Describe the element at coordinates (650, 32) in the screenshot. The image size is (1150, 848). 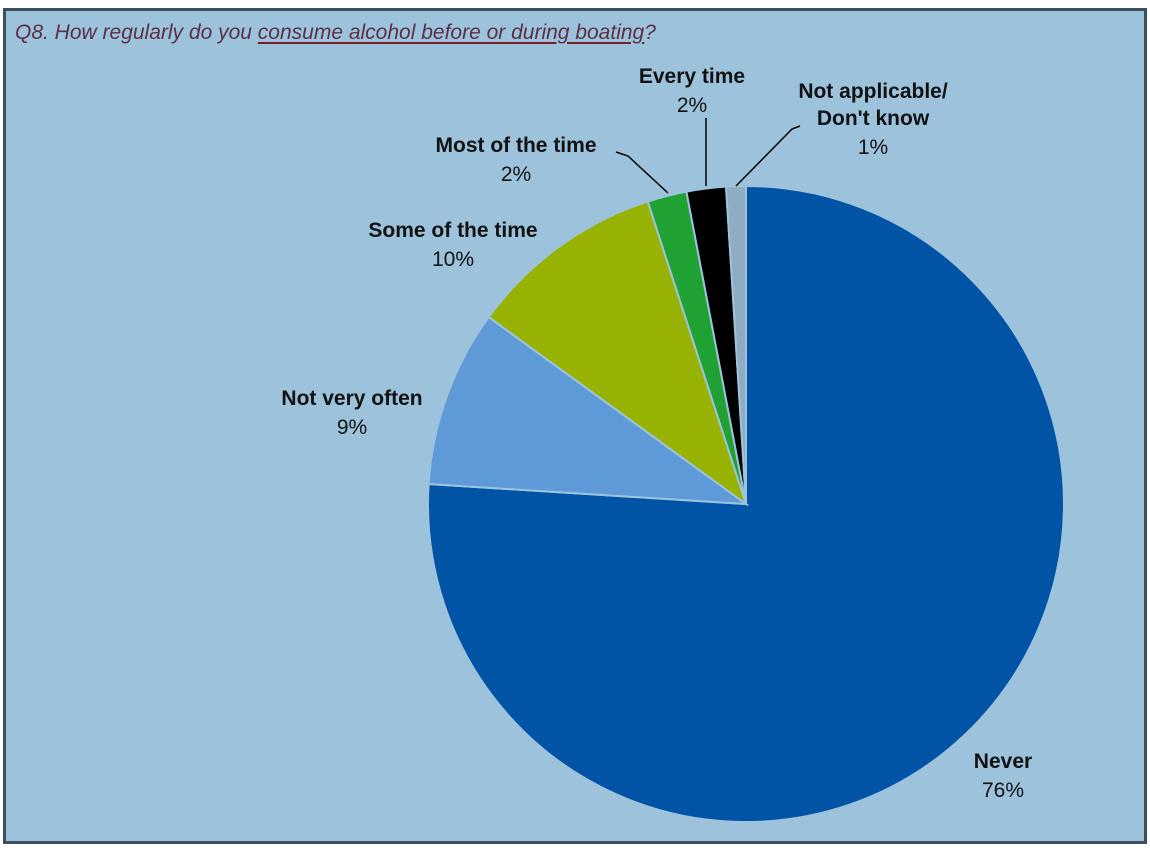
I see `title-suffix: ?` at that location.